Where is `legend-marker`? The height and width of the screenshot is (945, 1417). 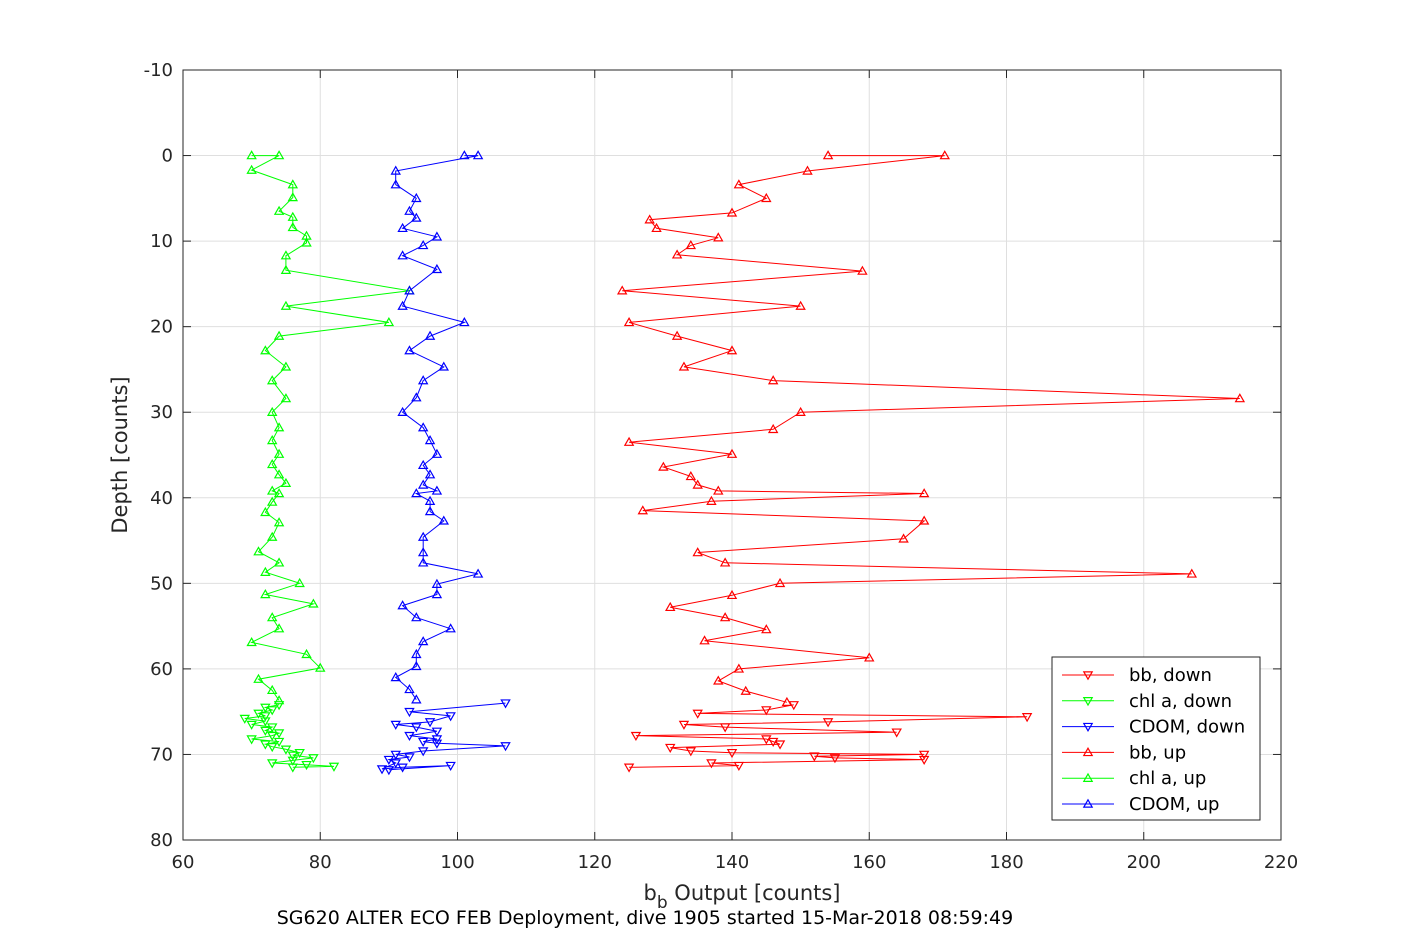
legend-marker is located at coordinates (1088, 803).